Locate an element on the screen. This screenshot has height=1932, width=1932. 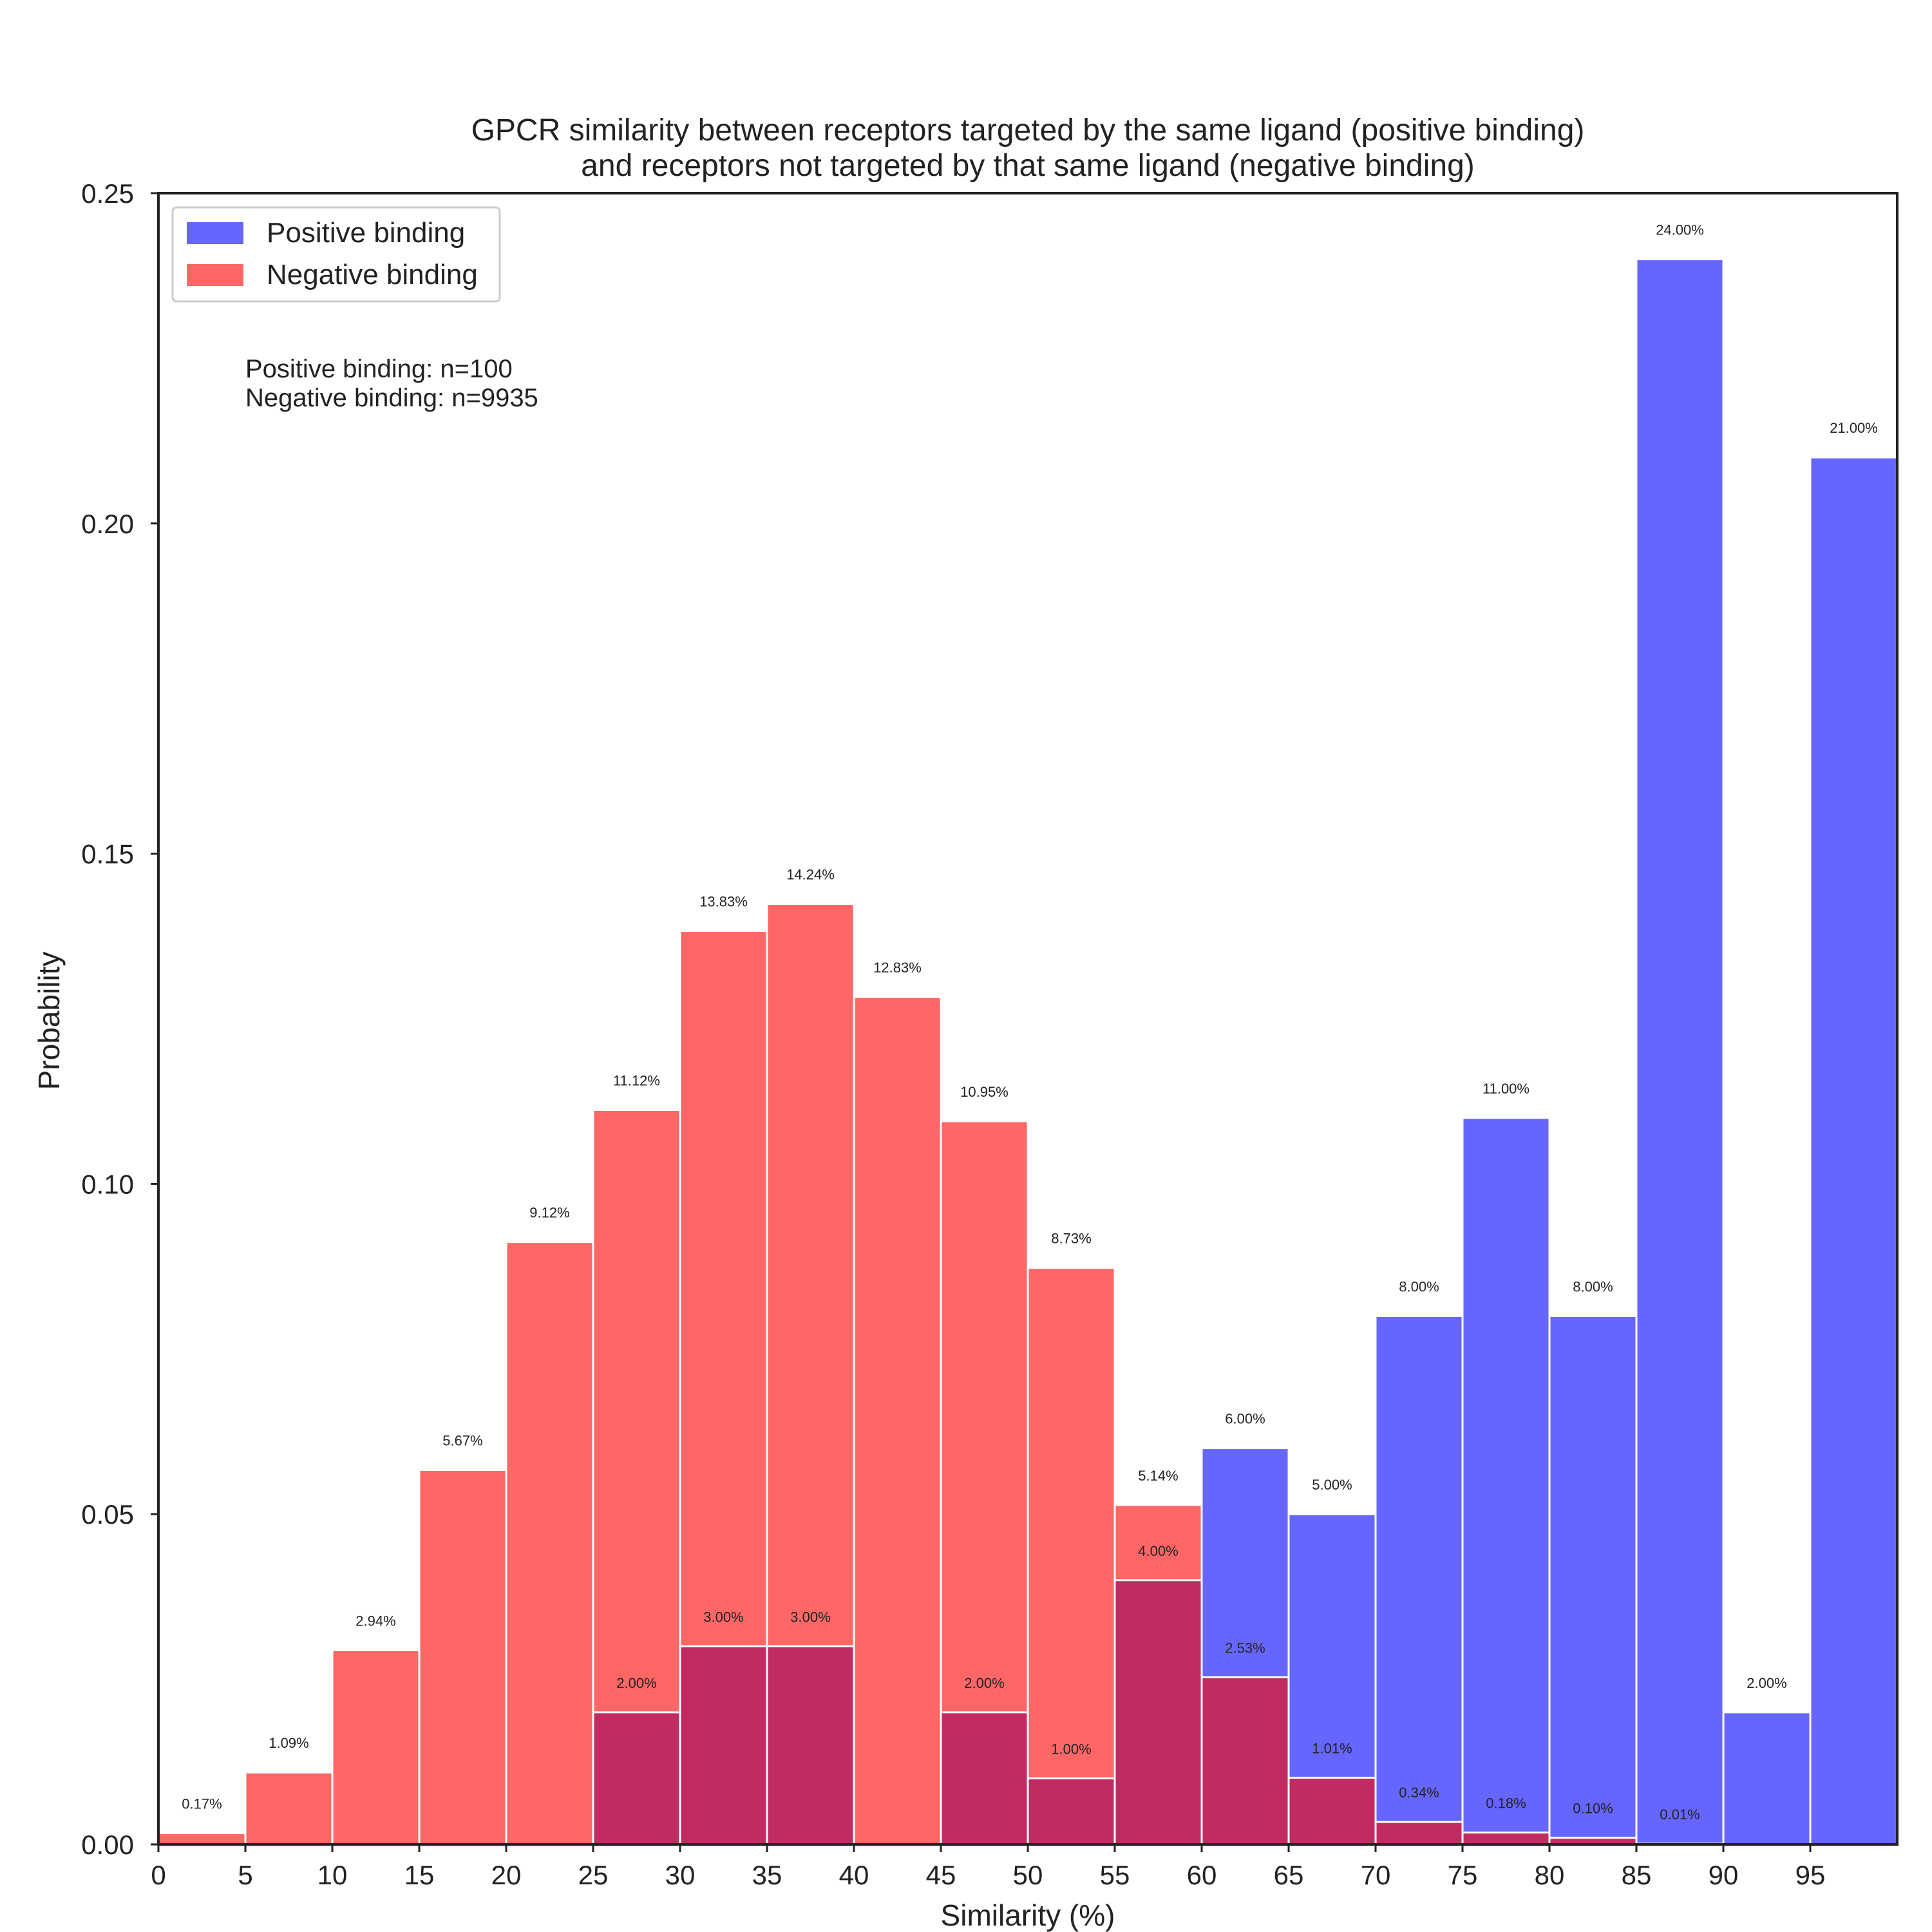
x-tick-label: 5 is located at coordinates (245, 1875).